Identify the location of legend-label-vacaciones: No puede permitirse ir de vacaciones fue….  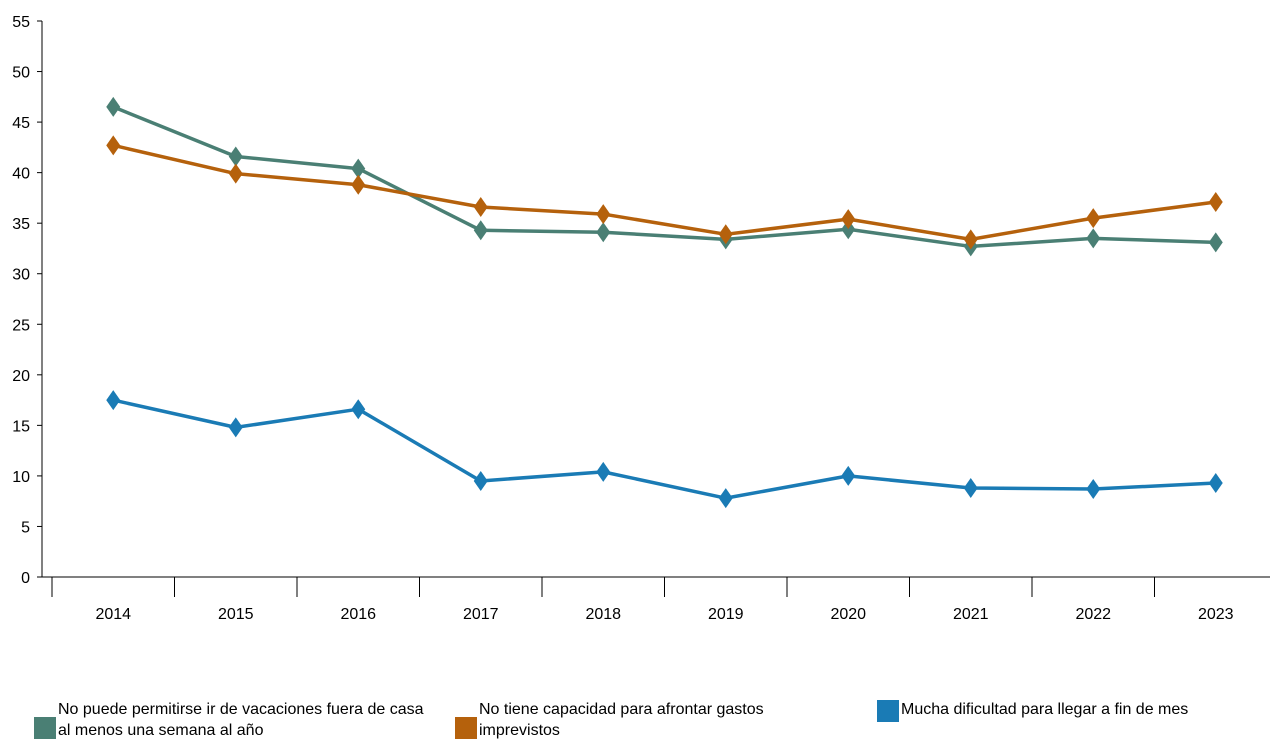
(241, 720).